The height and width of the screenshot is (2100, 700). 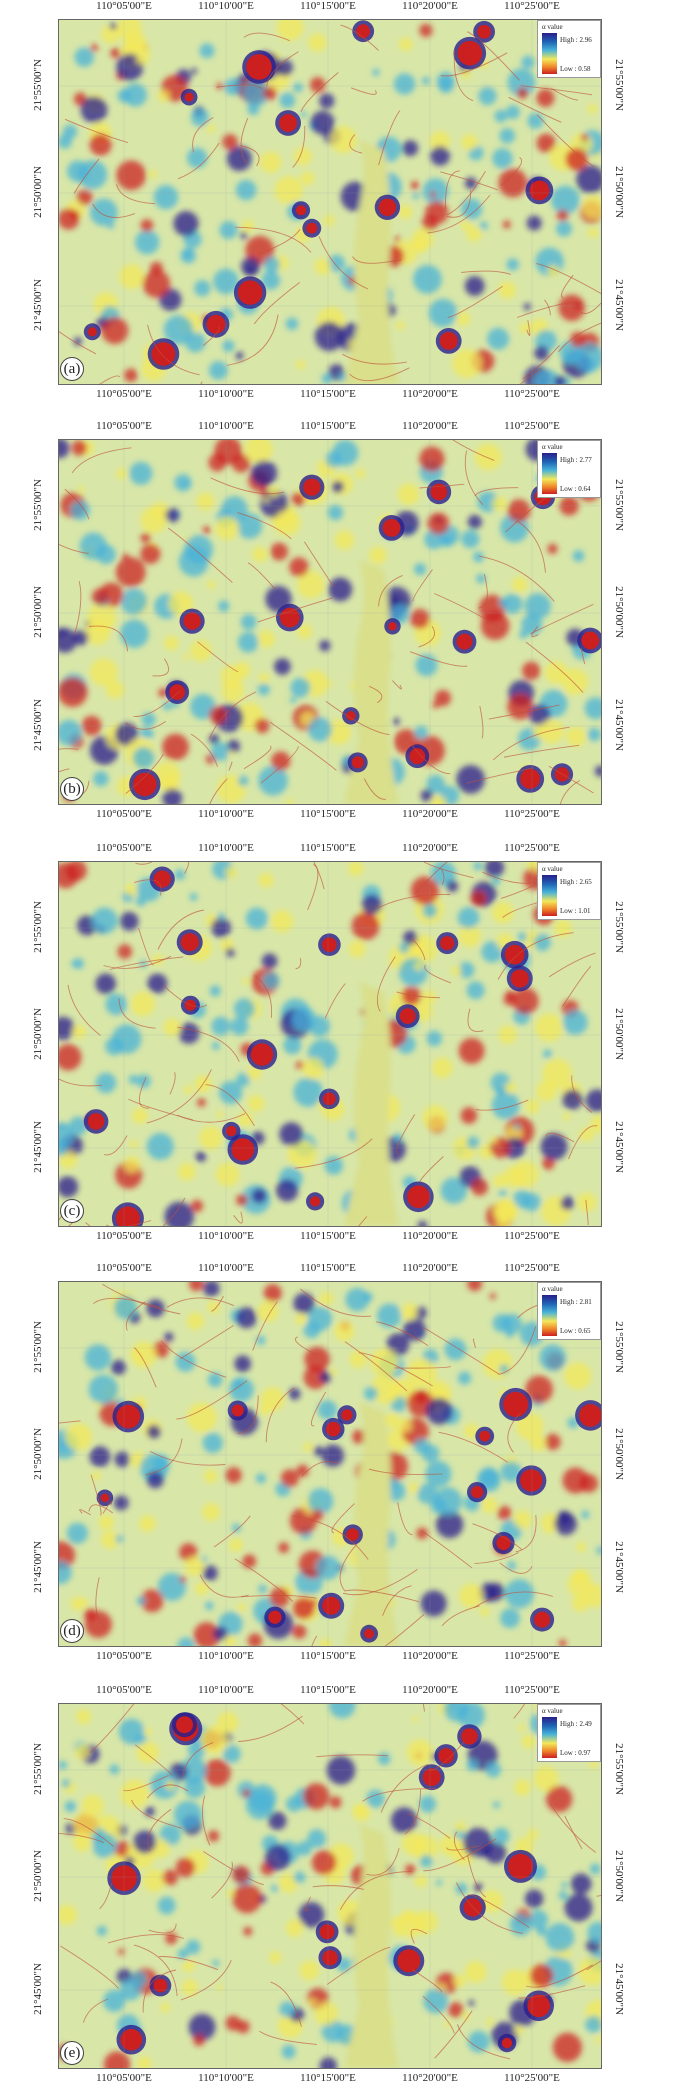 I want to click on left-latitude-label: 21°45'00"N, so click(x=38, y=725).